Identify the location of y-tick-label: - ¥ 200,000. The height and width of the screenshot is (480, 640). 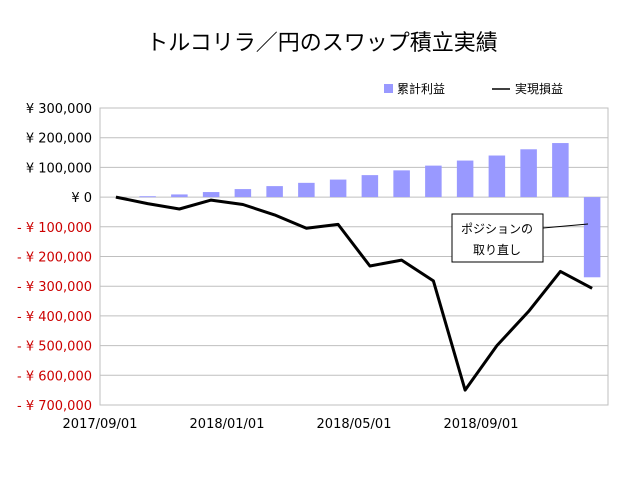
(54, 258).